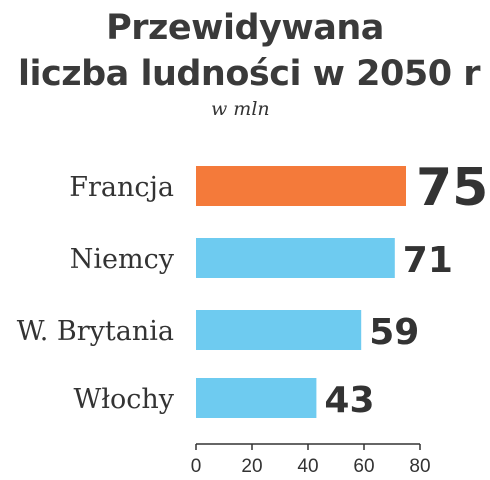 This screenshot has height=480, width=490. I want to click on x-axis-tick-label: 20, so click(251, 466).